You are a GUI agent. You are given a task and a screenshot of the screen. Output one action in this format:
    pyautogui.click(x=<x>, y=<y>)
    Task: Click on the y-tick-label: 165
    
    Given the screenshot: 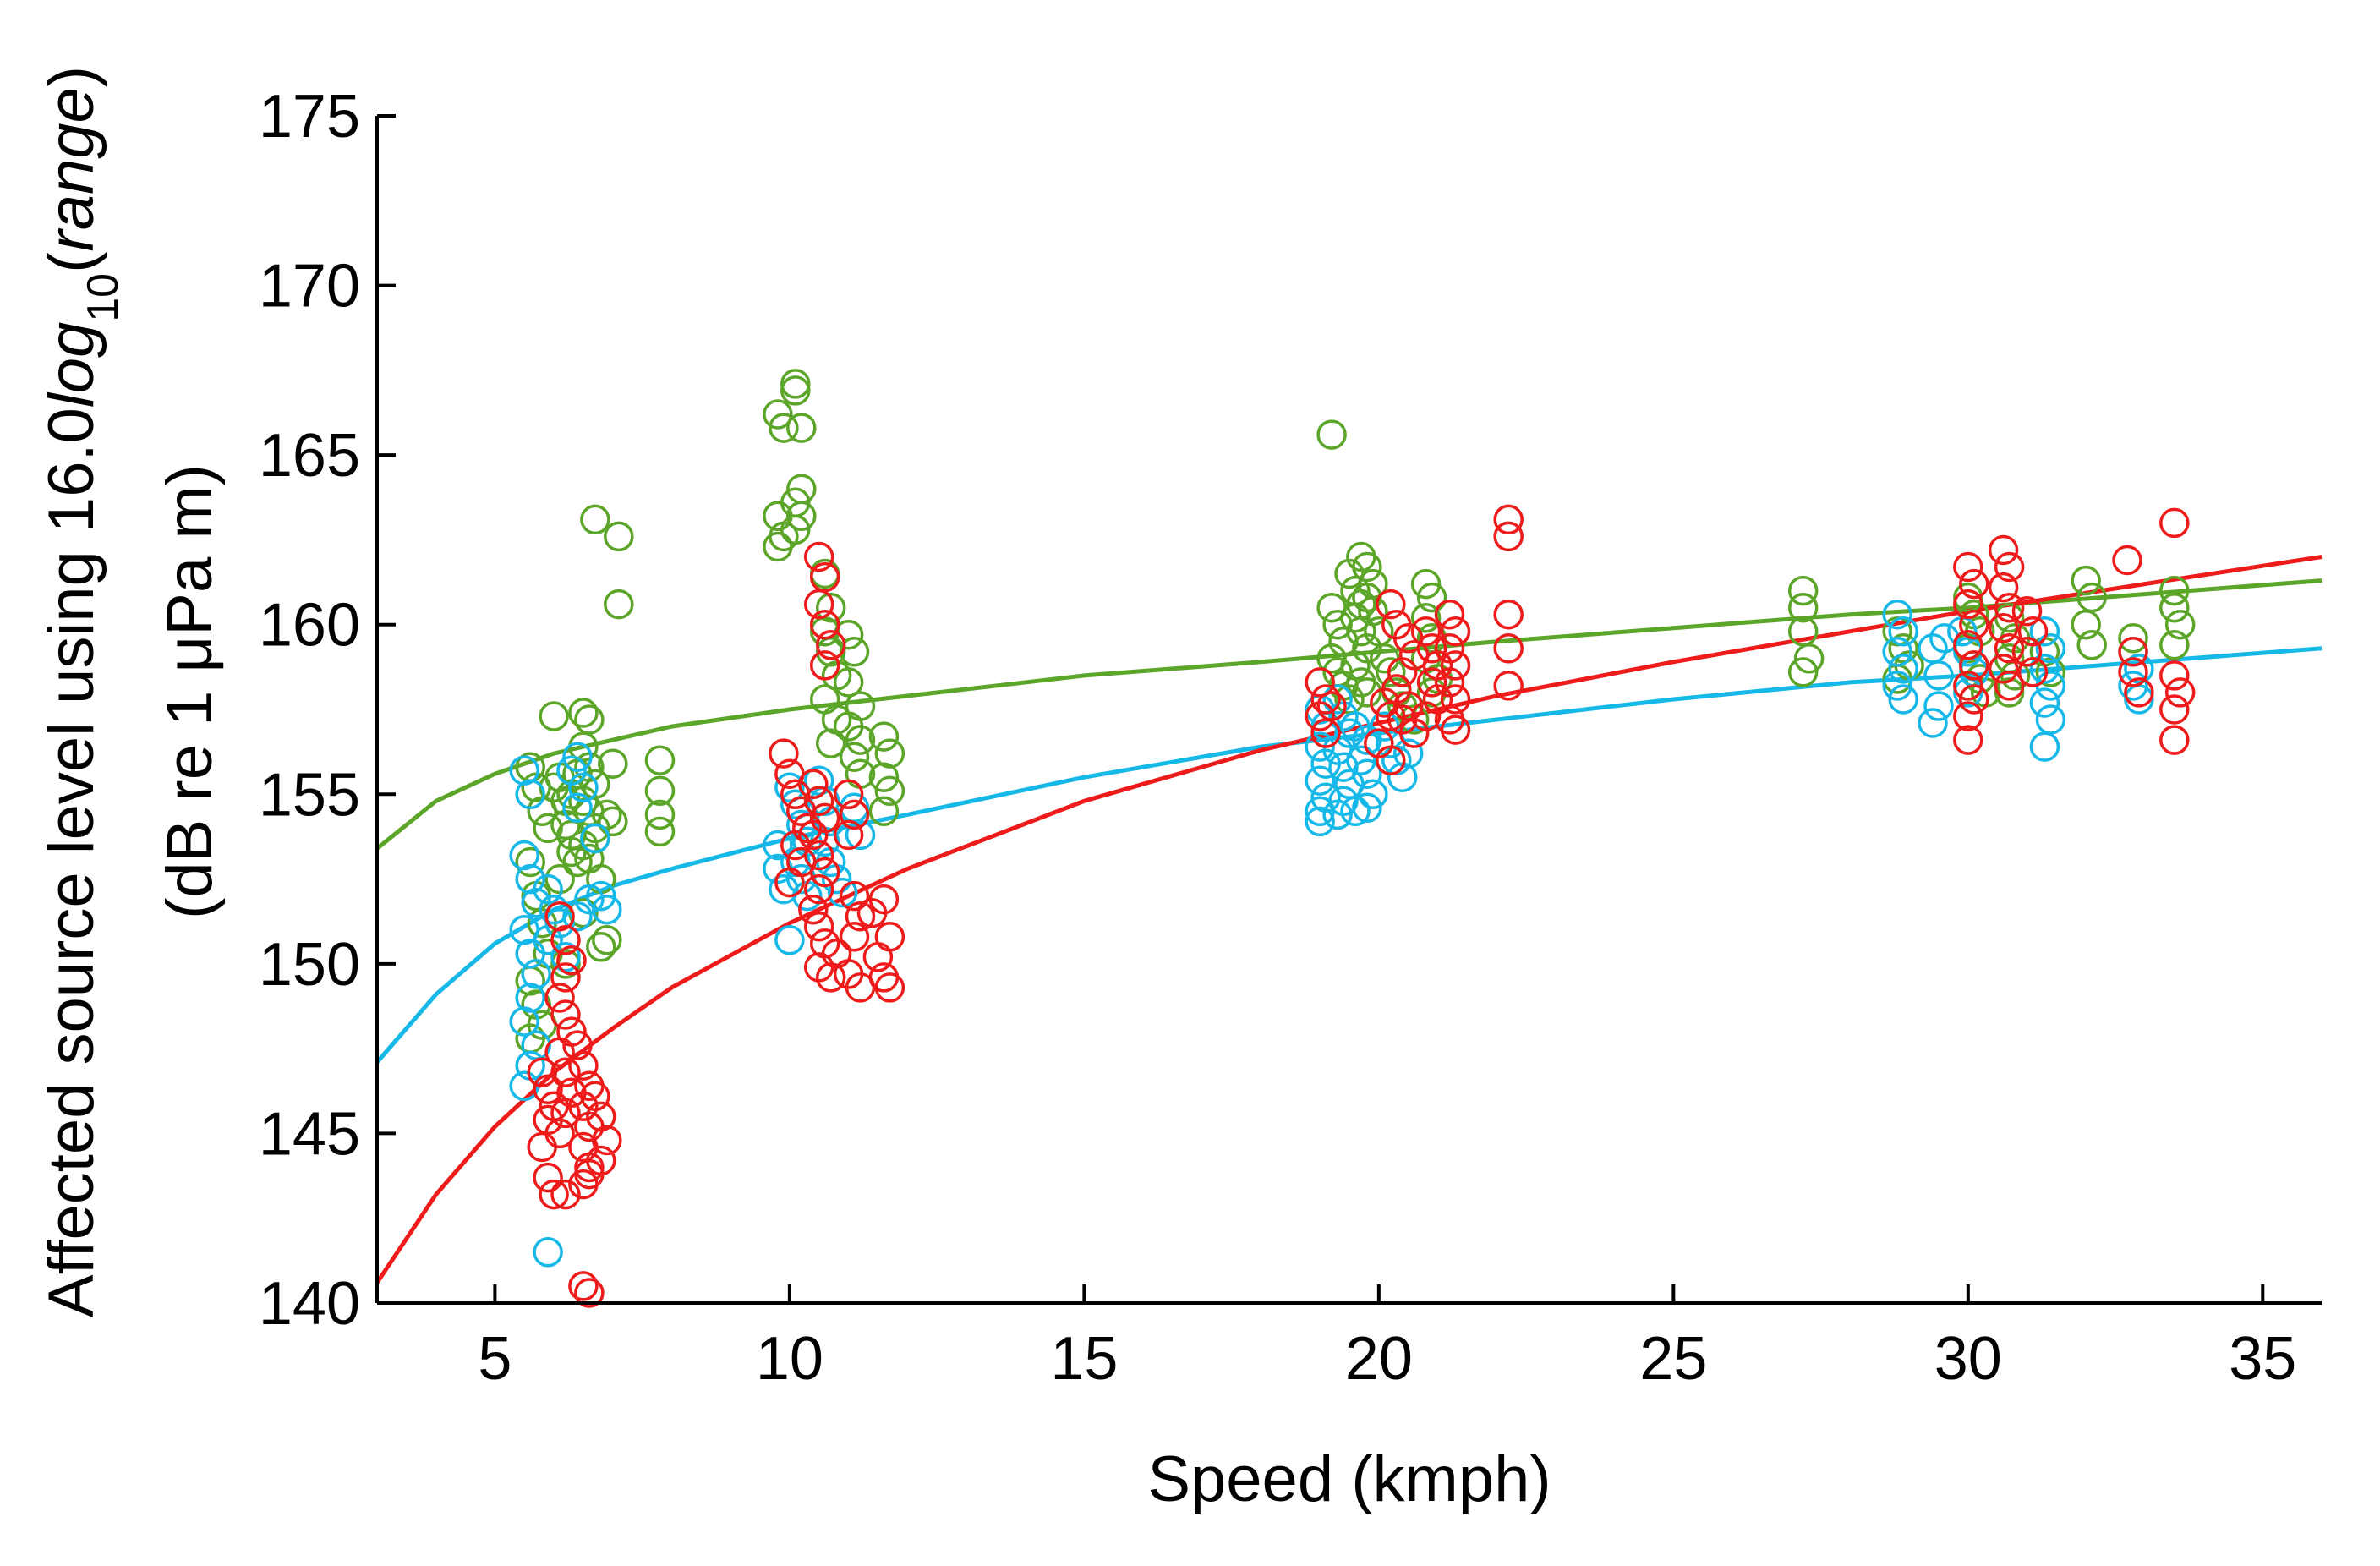 What is the action you would take?
    pyautogui.click(x=309, y=456)
    